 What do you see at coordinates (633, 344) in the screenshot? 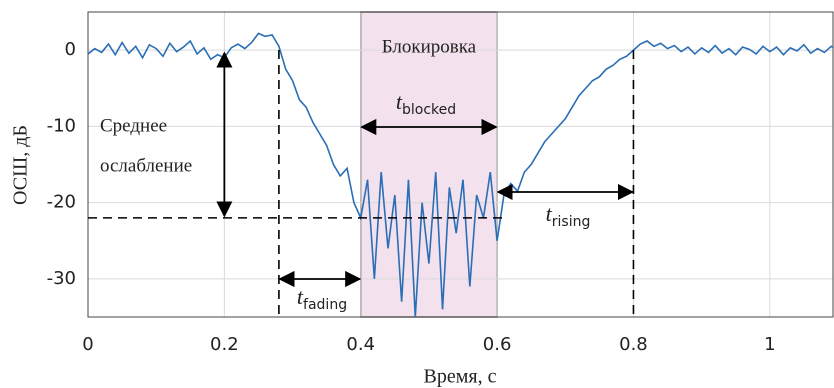
I see `x-tick-label: 0.8` at bounding box center [633, 344].